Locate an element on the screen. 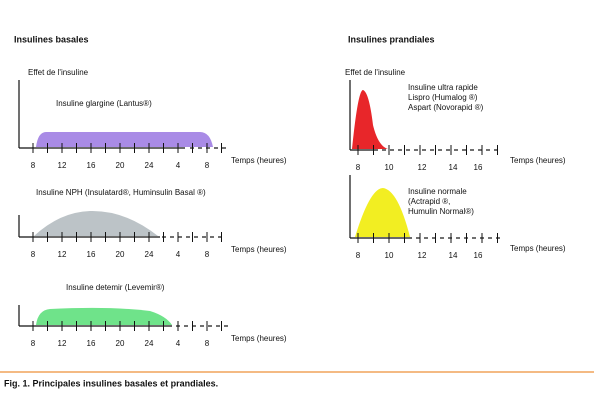 Image resolution: width=594 pixels, height=404 pixels. curve-detemir is located at coordinates (104, 316).